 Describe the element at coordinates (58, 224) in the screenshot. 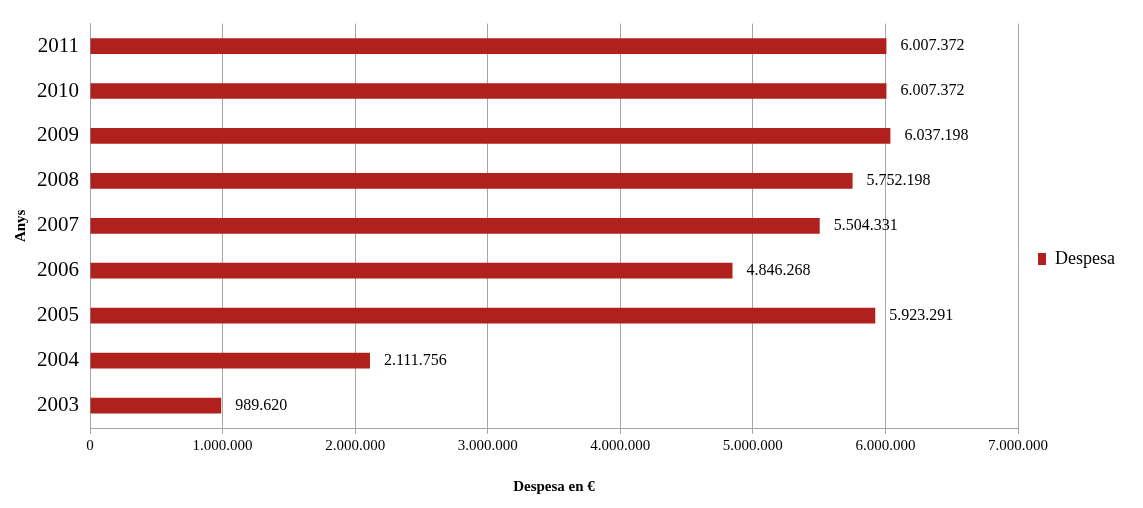

I see `y-tick-label: 2007` at that location.